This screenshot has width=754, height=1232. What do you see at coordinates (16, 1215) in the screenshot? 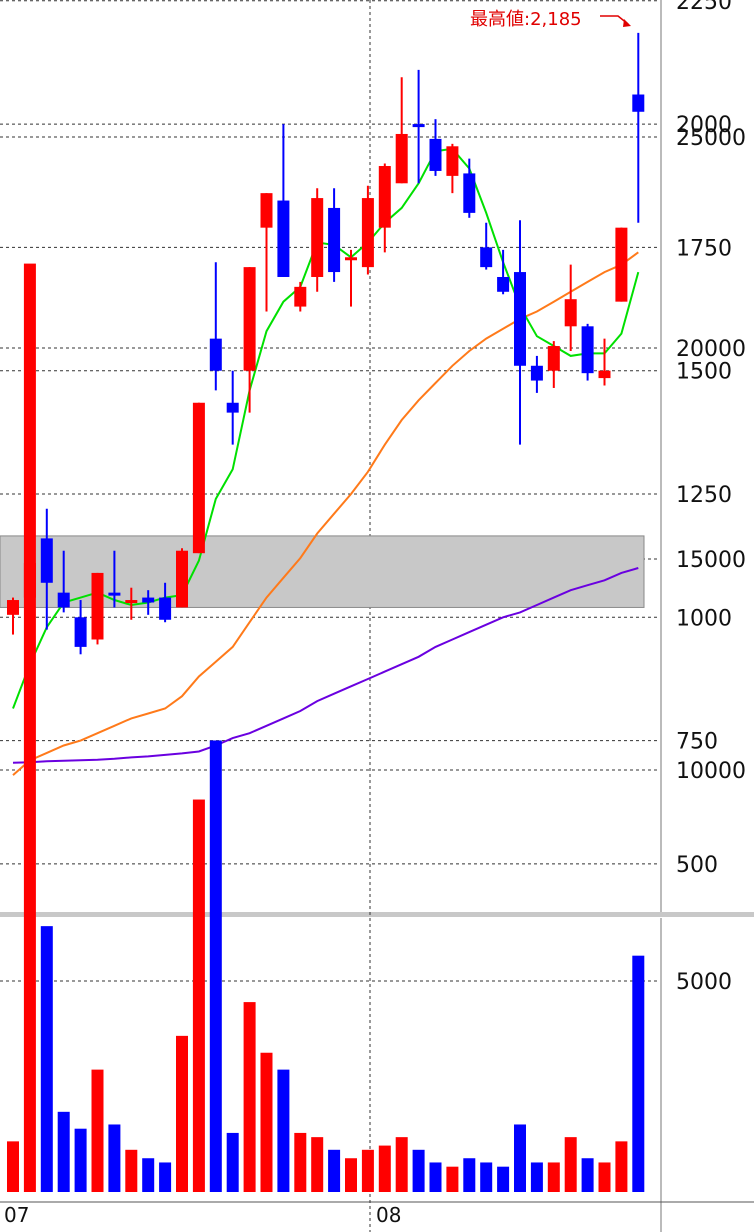
I see `x-tick-label: 07` at bounding box center [16, 1215].